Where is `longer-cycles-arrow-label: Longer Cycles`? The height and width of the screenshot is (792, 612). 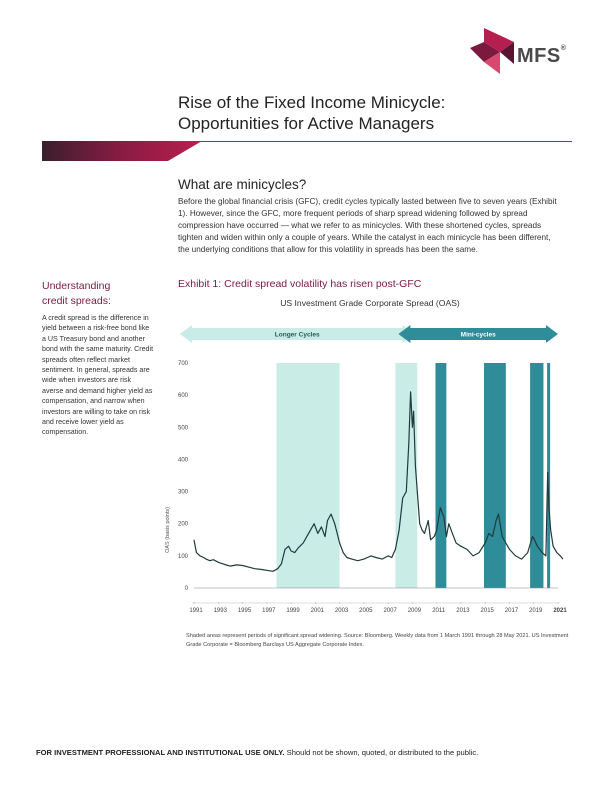
longer-cycles-arrow-label: Longer Cycles is located at coordinates (297, 335).